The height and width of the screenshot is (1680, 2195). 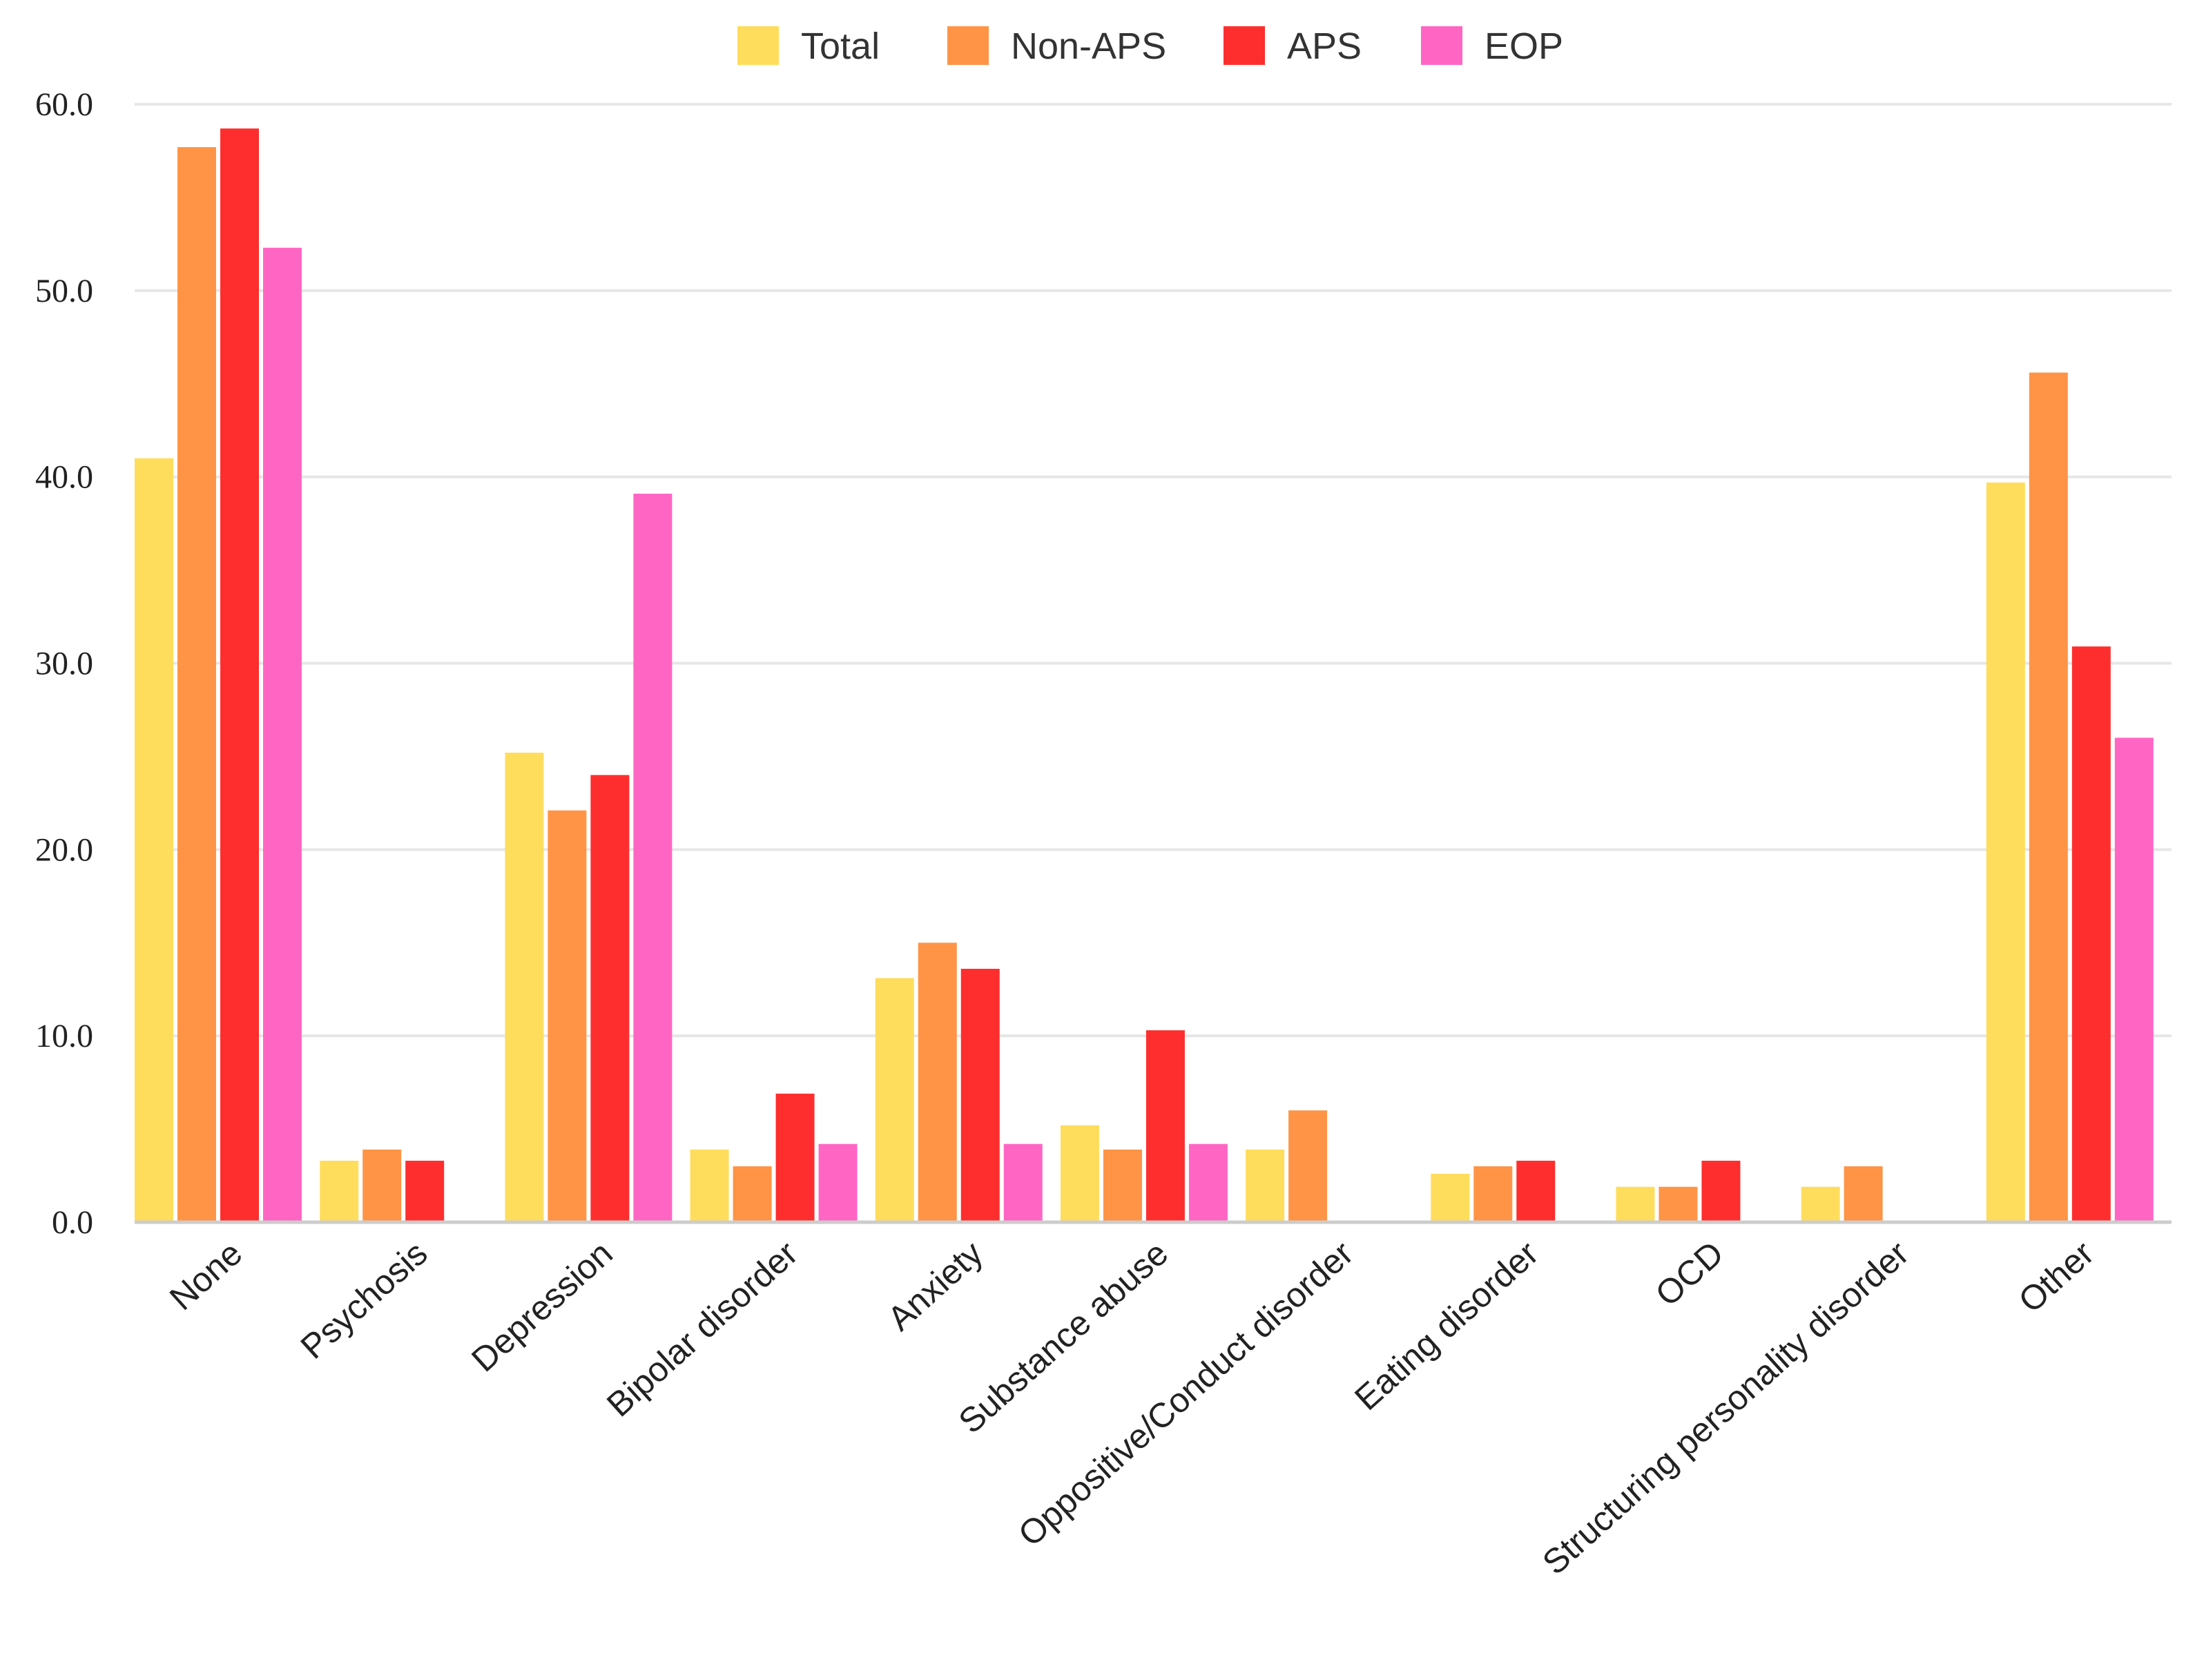 I want to click on legend-swatch-aps, so click(x=1244, y=45).